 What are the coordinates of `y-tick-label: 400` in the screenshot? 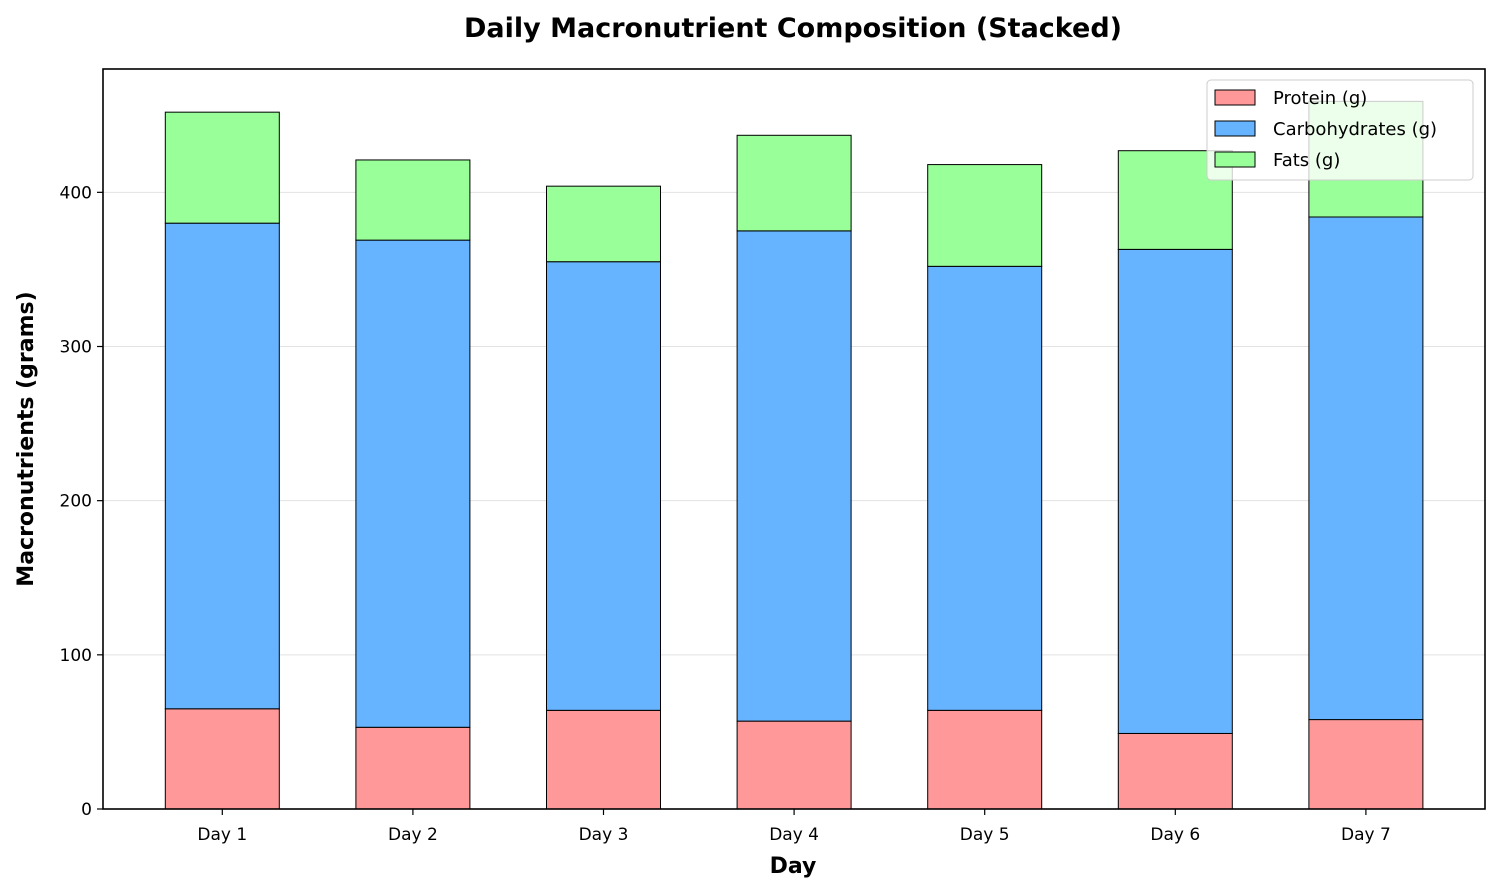 It's located at (76, 193).